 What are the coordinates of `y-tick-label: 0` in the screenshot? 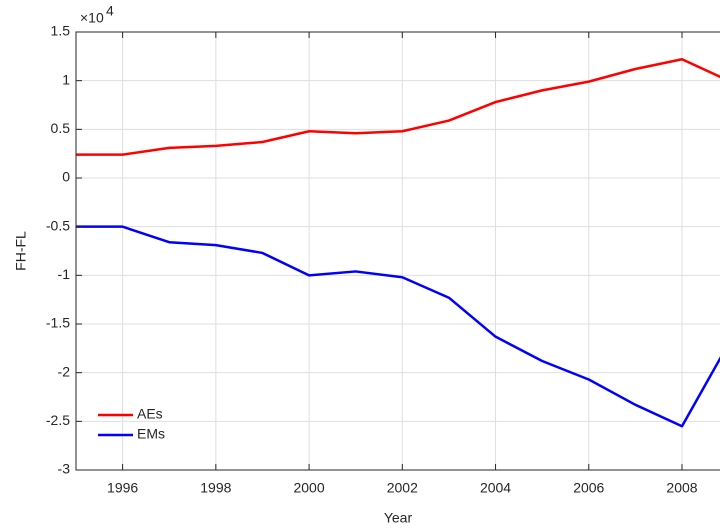 It's located at (66, 177).